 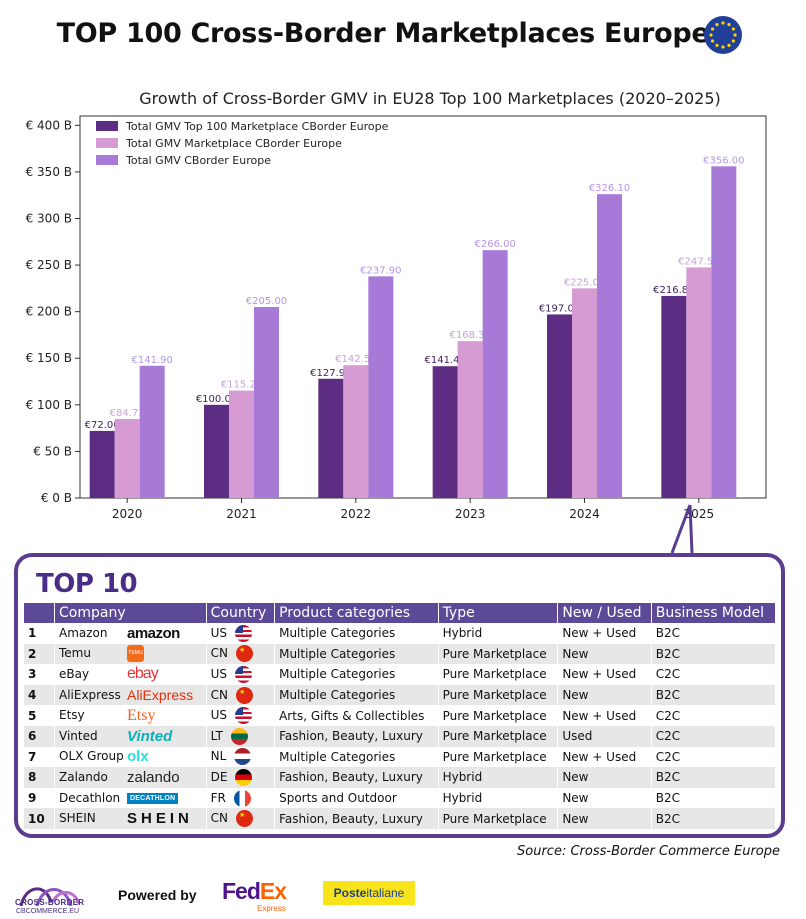 I want to click on company-cell-text: Temu, so click(x=75, y=653).